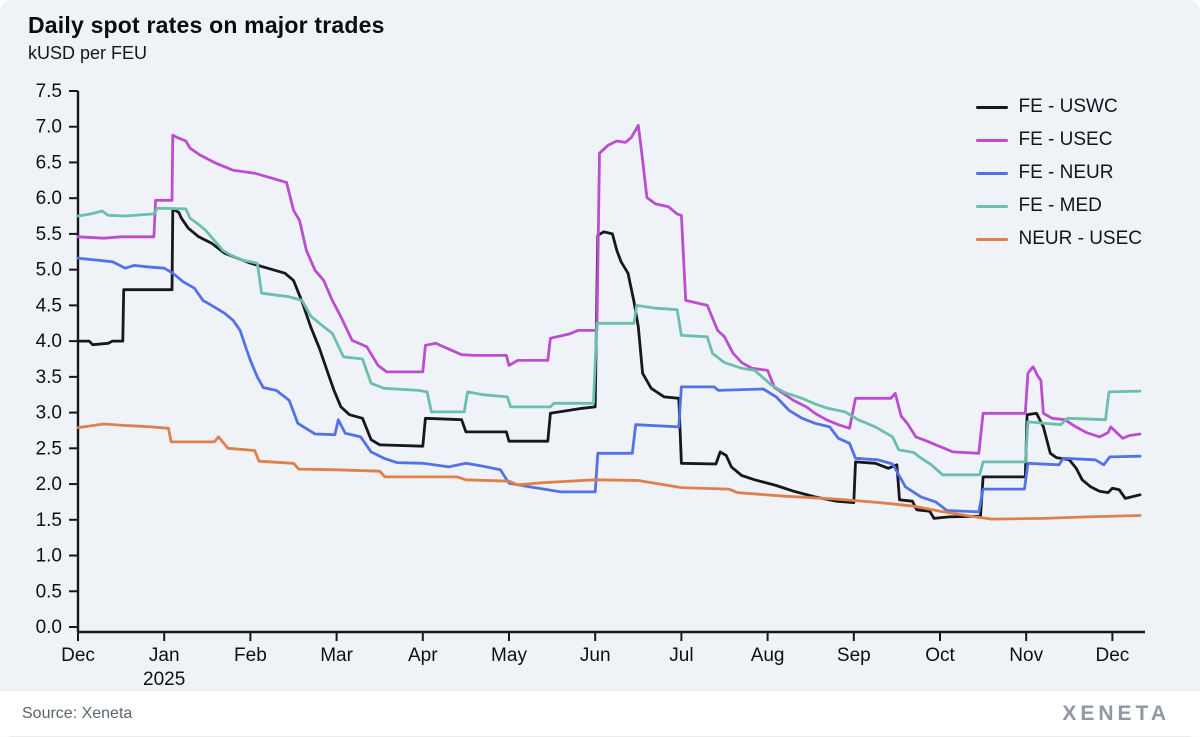  I want to click on legend-label: FE - NEUR, so click(1066, 172).